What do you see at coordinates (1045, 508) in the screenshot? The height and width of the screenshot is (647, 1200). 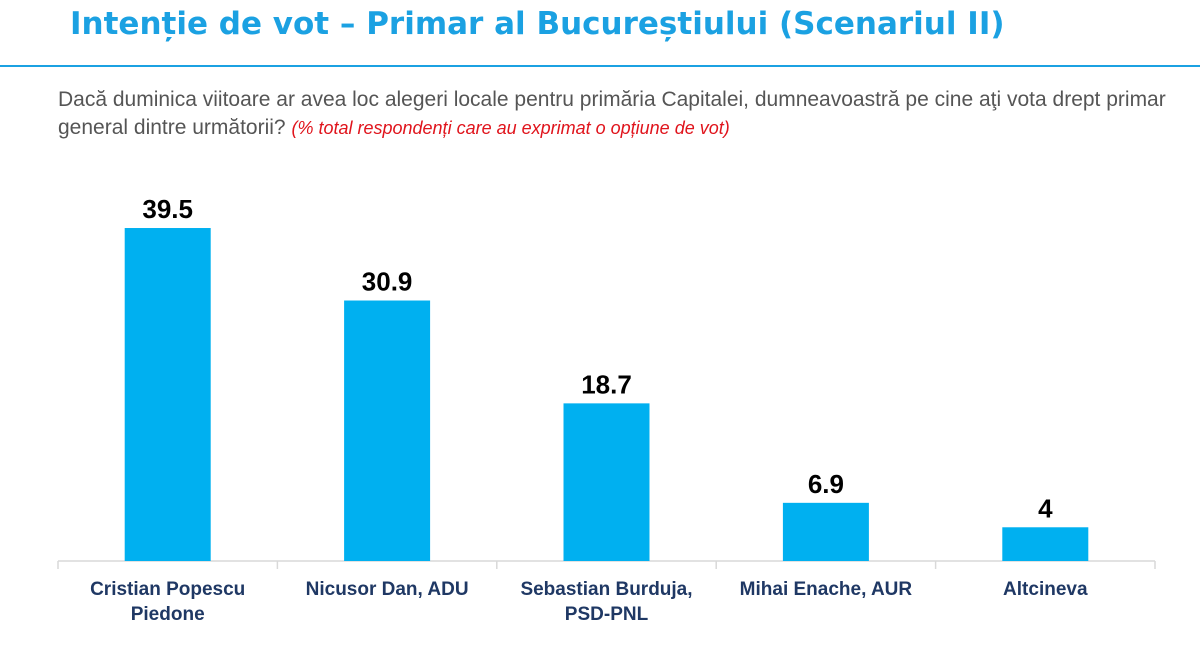 I see `data-label: 4` at bounding box center [1045, 508].